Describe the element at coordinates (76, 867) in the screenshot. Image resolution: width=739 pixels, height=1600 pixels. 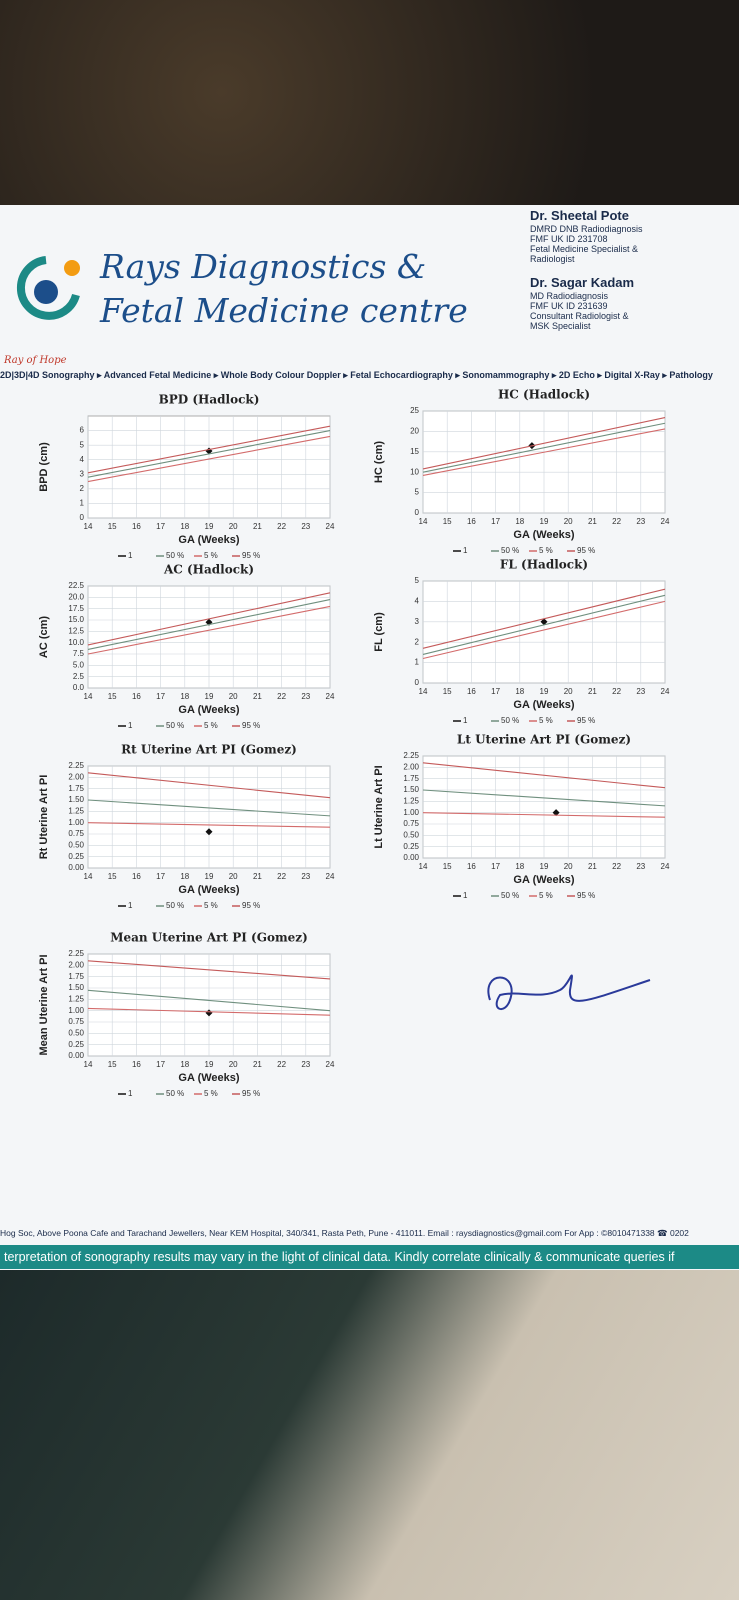
I see `y-tick-label: 0.00` at that location.